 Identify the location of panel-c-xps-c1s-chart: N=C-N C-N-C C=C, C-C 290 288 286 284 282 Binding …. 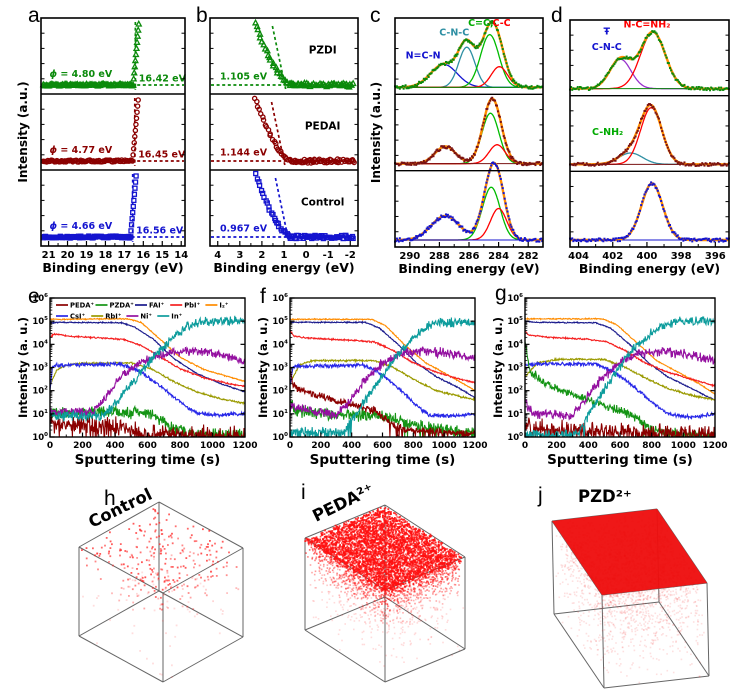
(458, 140).